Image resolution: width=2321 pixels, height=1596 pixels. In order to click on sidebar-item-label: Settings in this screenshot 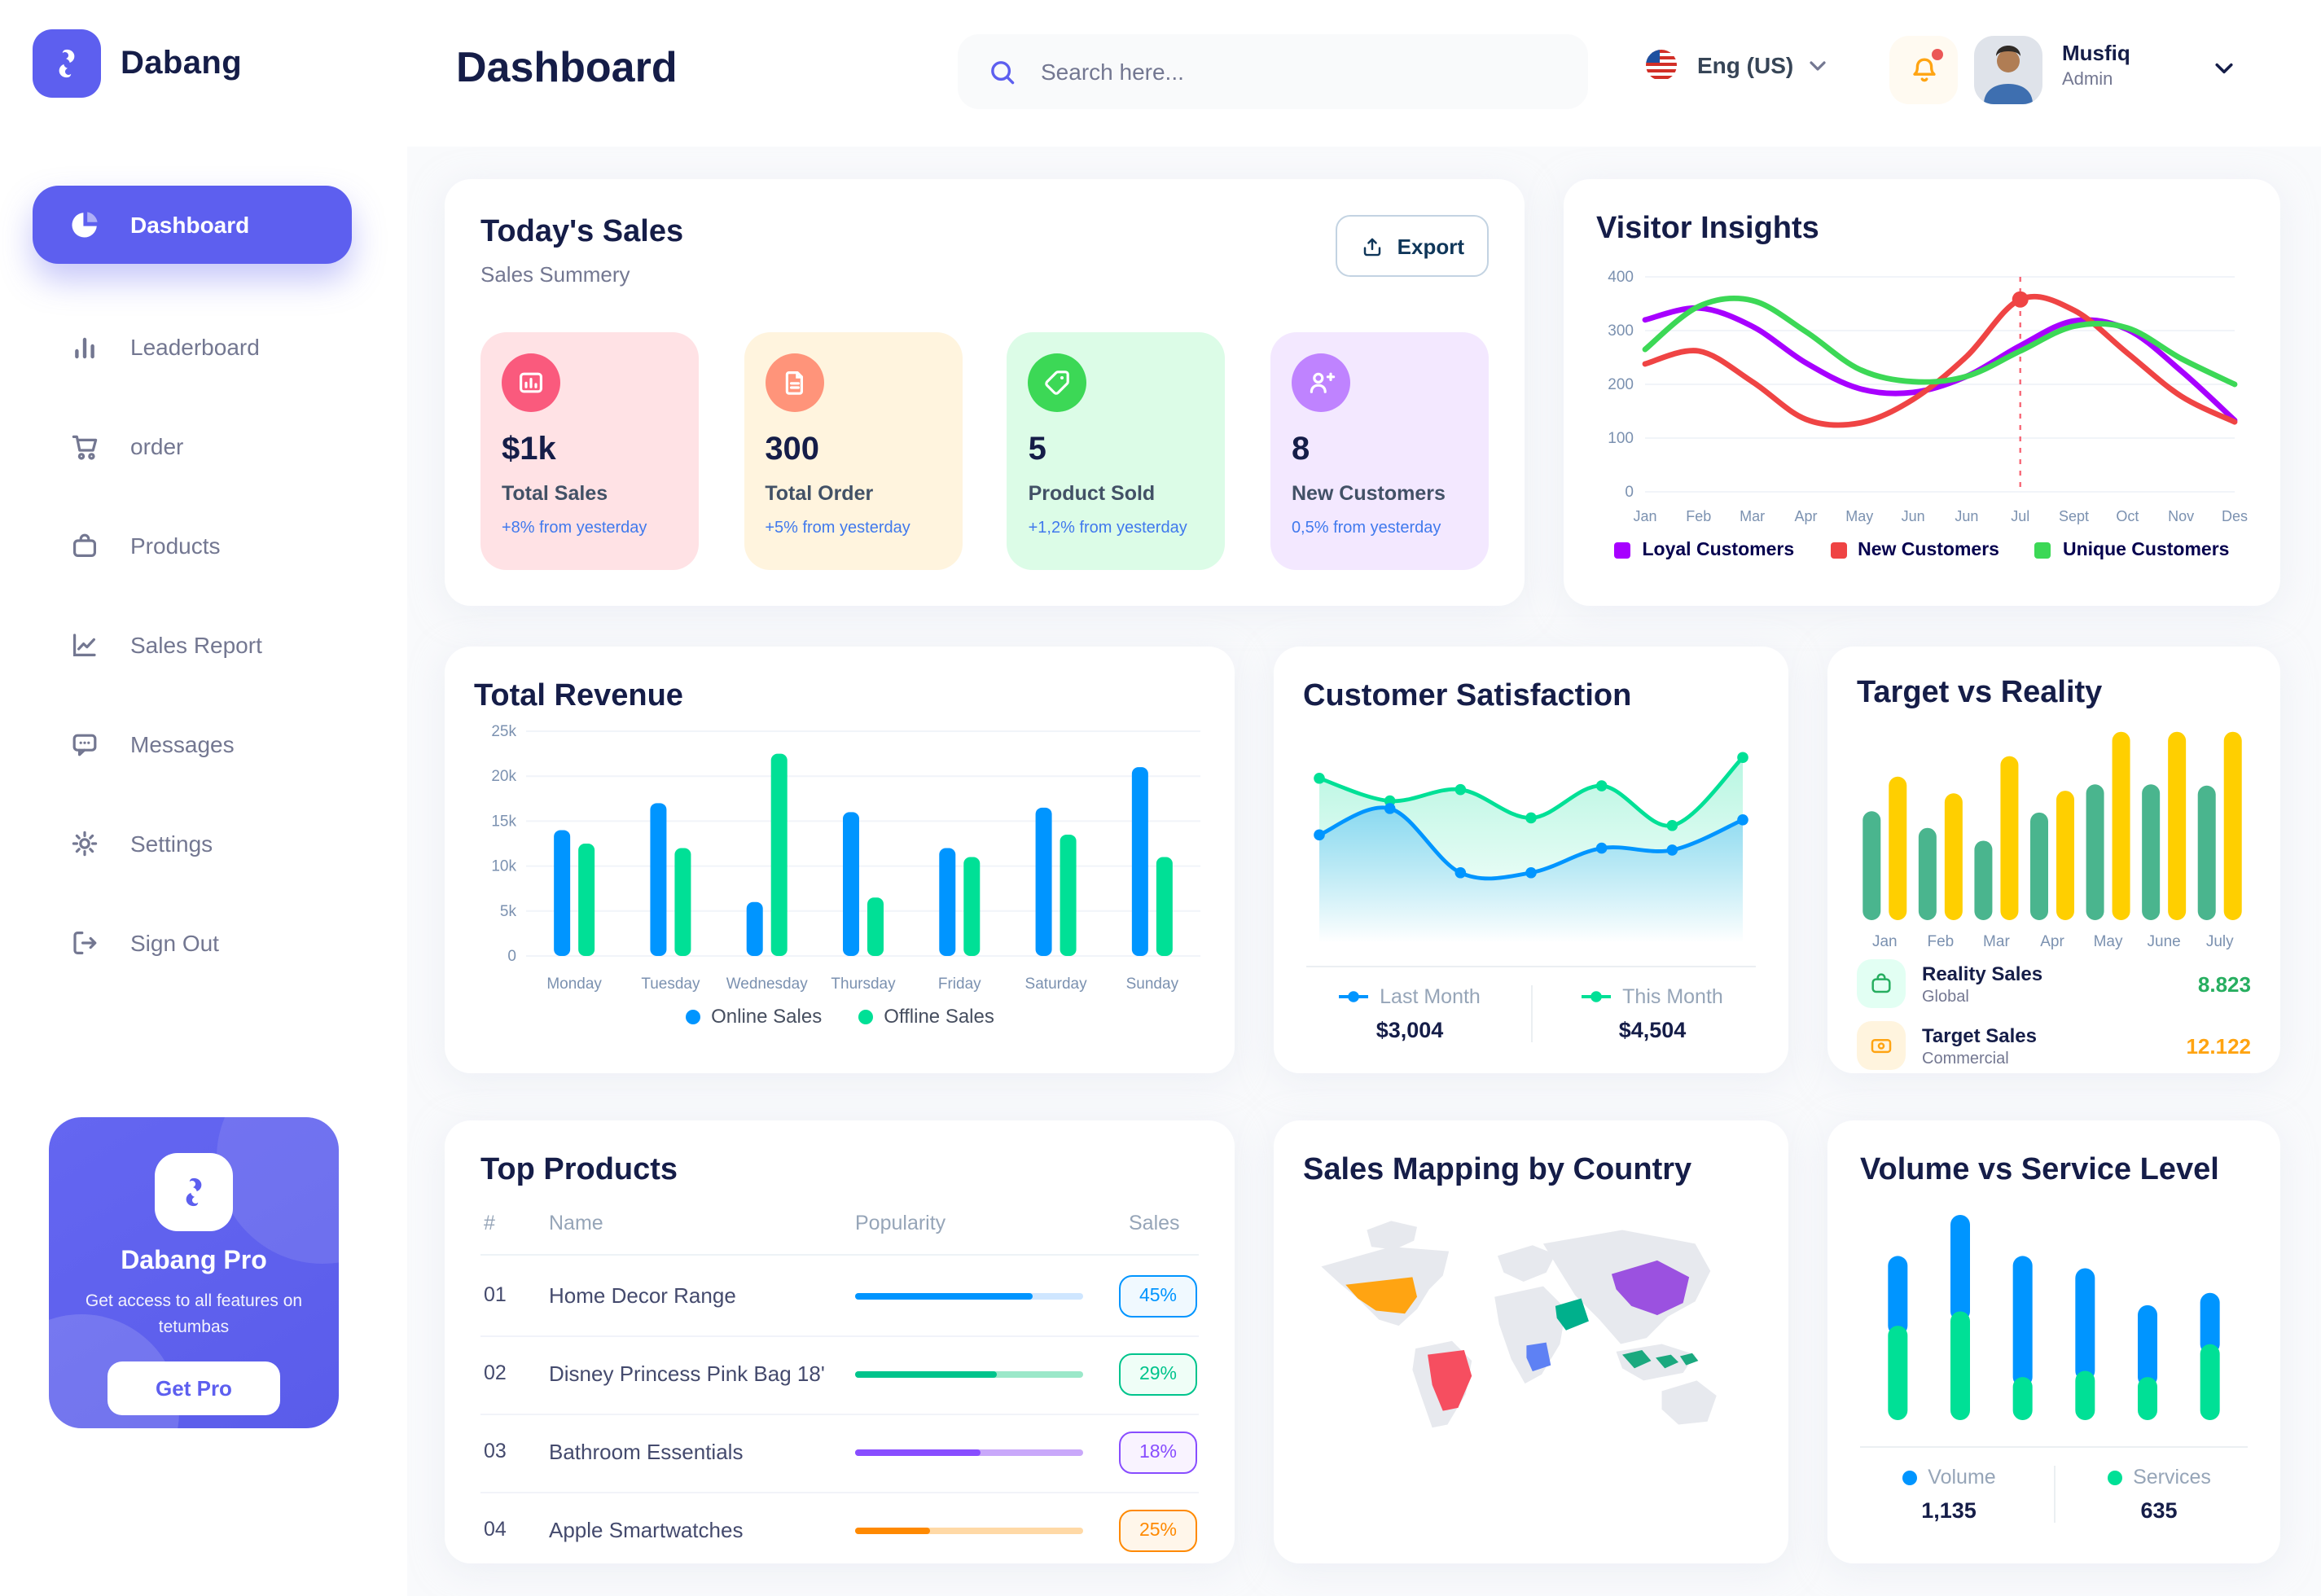, I will do `click(171, 844)`.